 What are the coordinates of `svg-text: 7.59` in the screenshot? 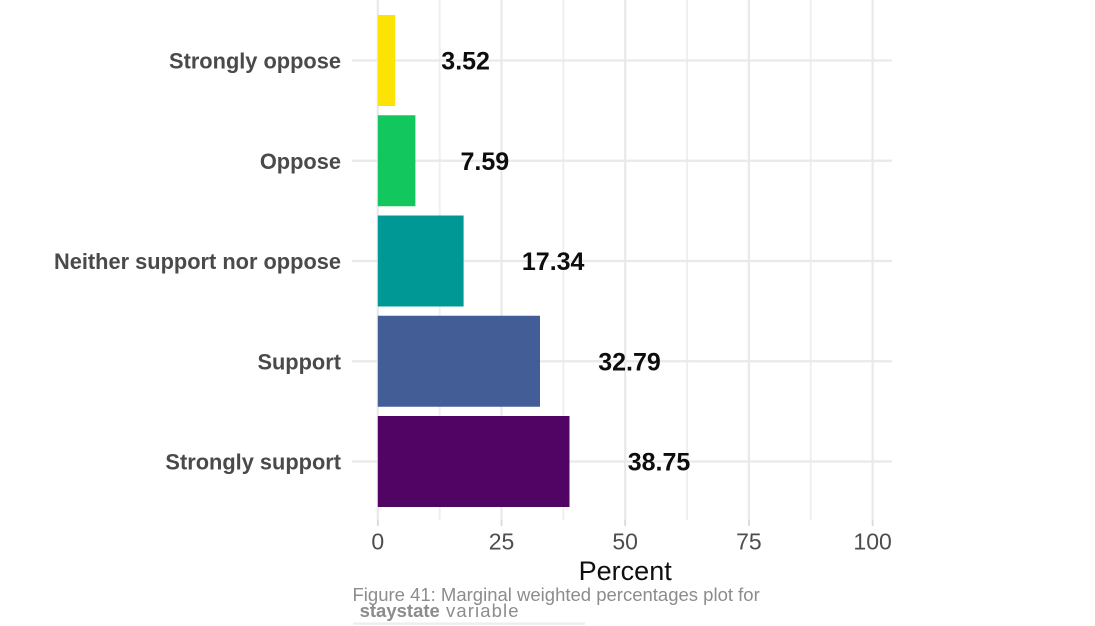 It's located at (485, 162).